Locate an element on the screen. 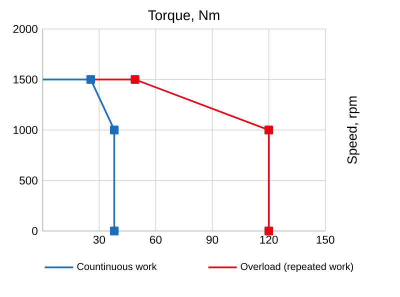 Image resolution: width=400 pixels, height=297 pixels. legend-label: Countinuous work is located at coordinates (117, 266).